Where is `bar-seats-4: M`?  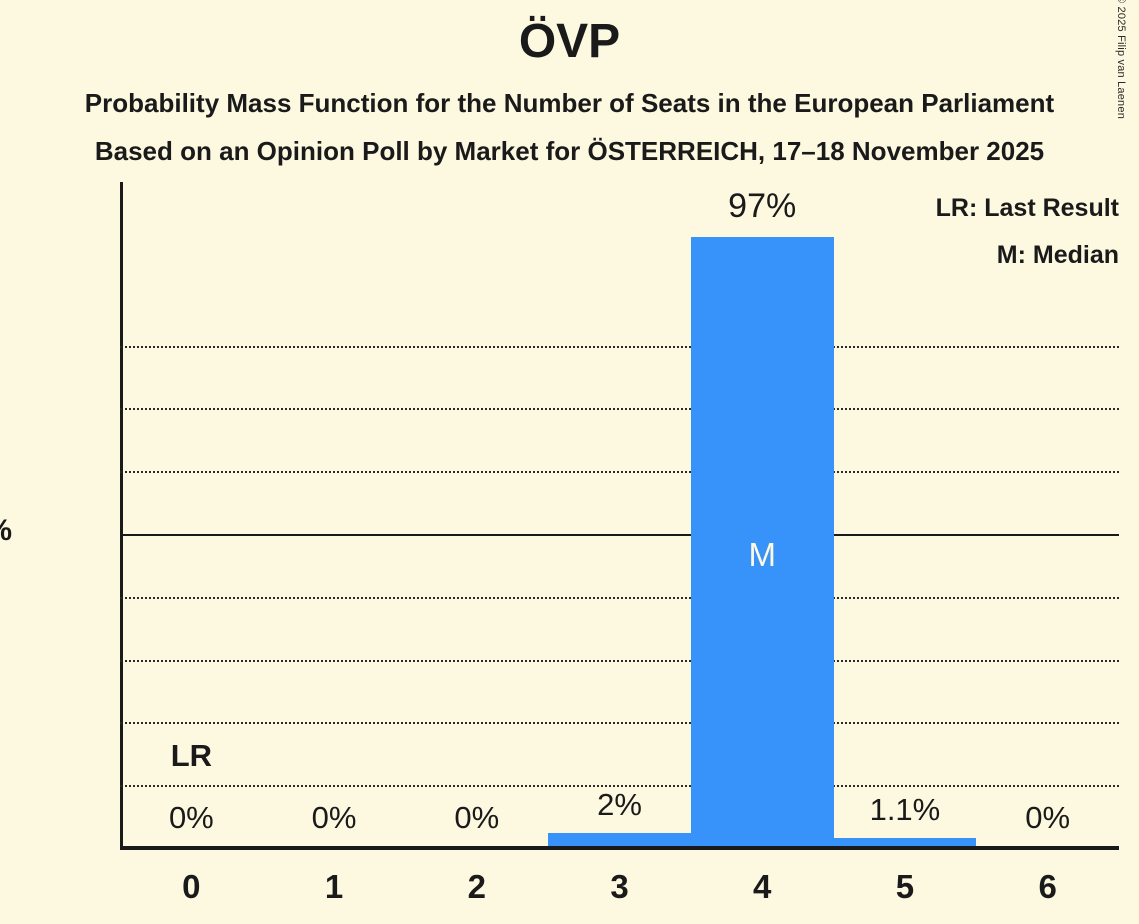
bar-seats-4: M is located at coordinates (762, 541).